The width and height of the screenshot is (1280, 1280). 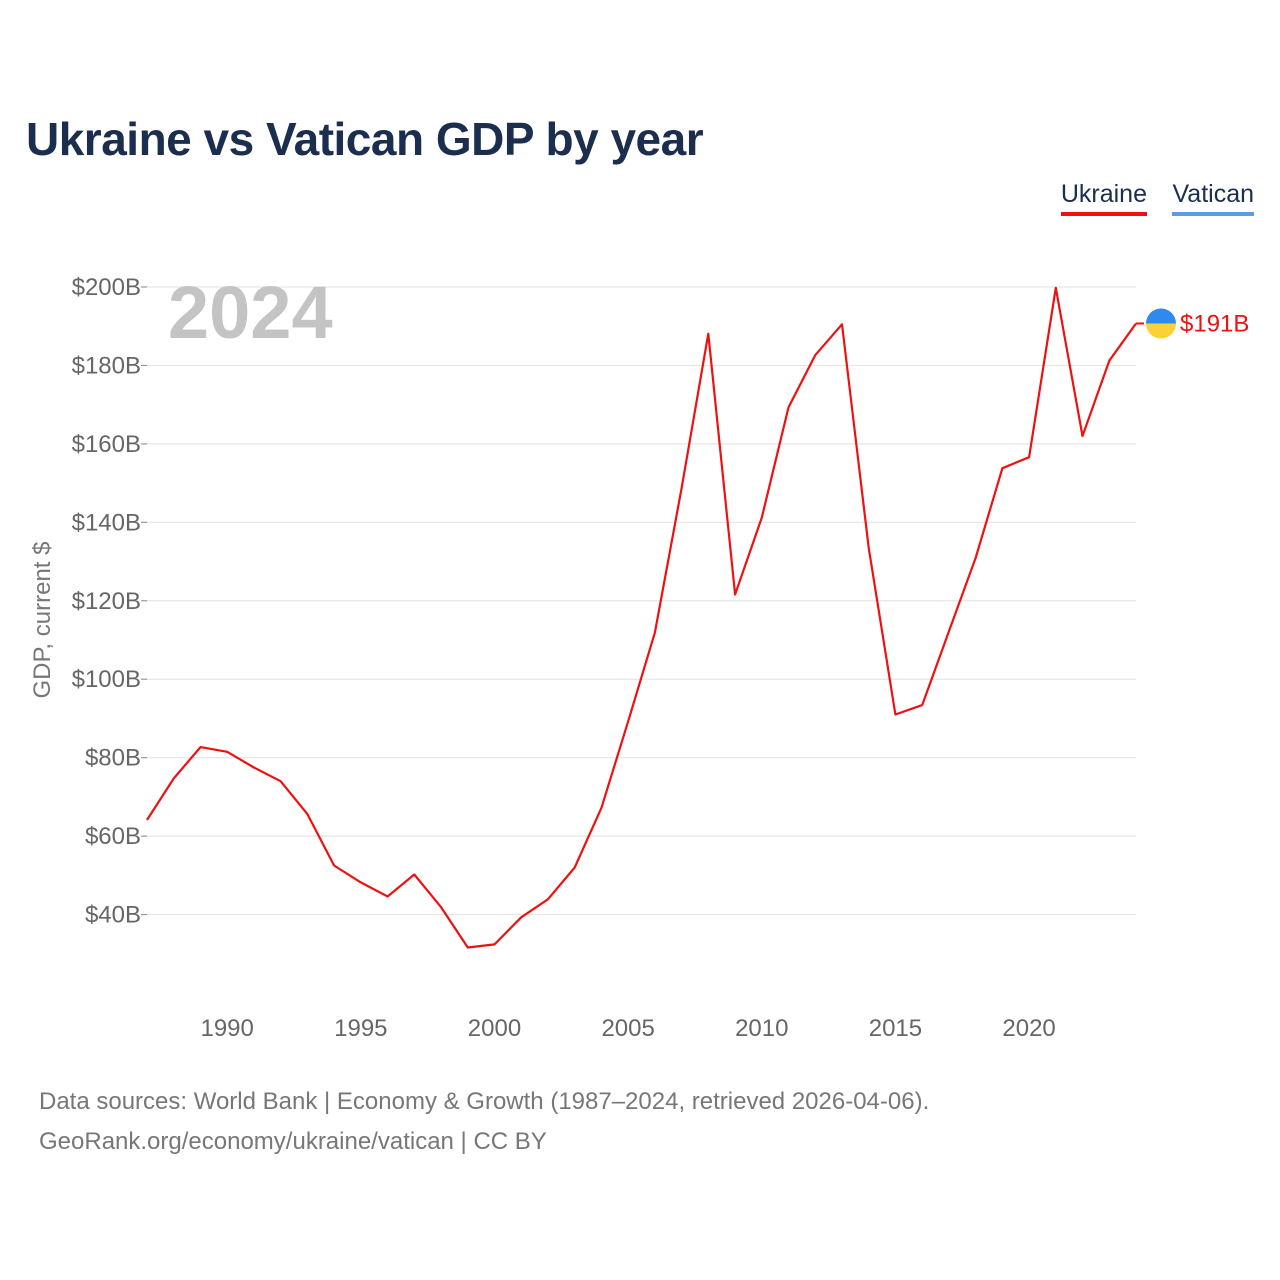 What do you see at coordinates (762, 518) in the screenshot?
I see `data-point-ukraine-2010` at bounding box center [762, 518].